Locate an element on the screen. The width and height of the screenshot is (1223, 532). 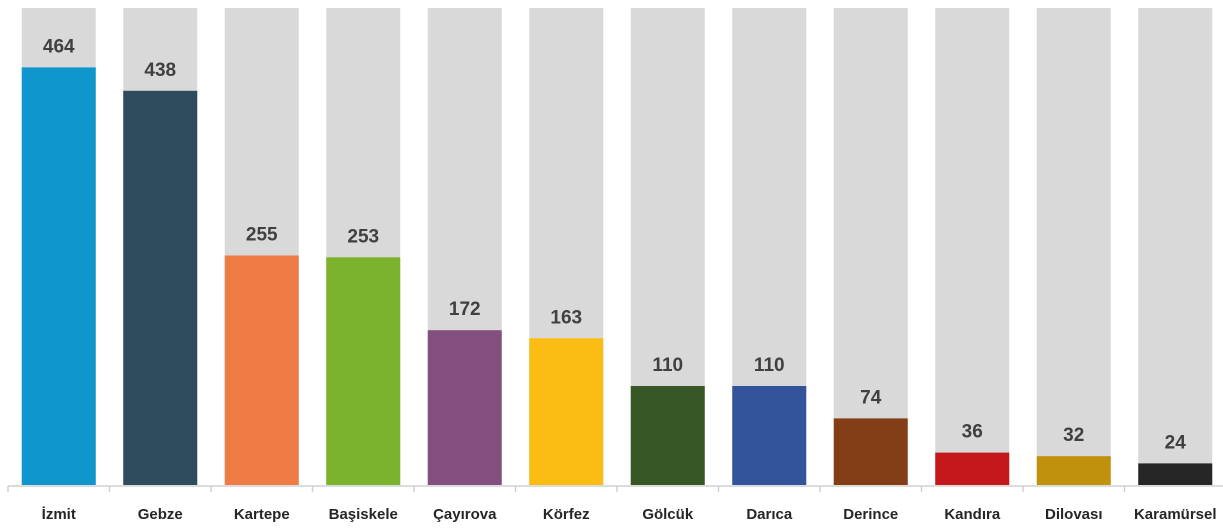
x-tick-label: Kartepe is located at coordinates (262, 514).